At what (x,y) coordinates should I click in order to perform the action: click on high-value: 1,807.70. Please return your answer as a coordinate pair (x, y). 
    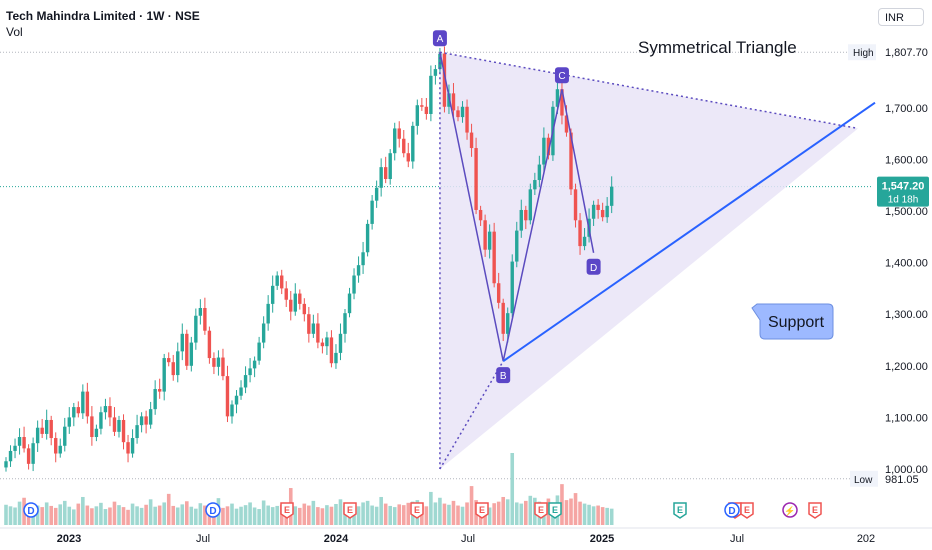
    Looking at the image, I should click on (906, 53).